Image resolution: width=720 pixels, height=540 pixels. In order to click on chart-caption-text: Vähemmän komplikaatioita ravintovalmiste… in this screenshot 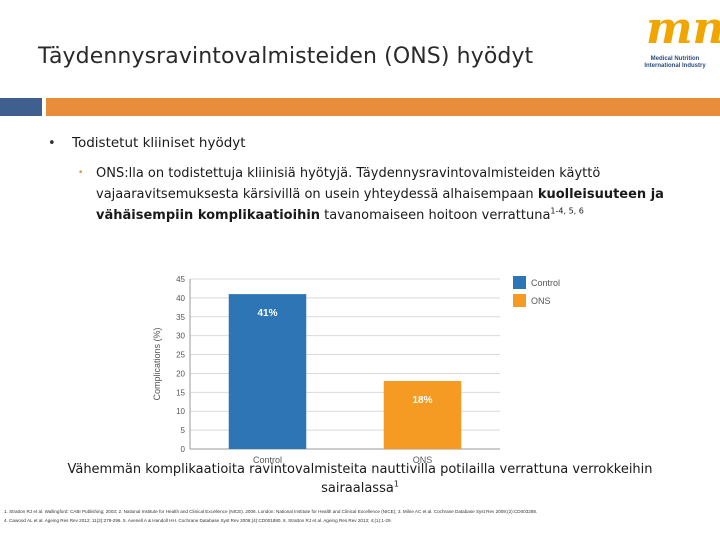, I will do `click(360, 479)`.